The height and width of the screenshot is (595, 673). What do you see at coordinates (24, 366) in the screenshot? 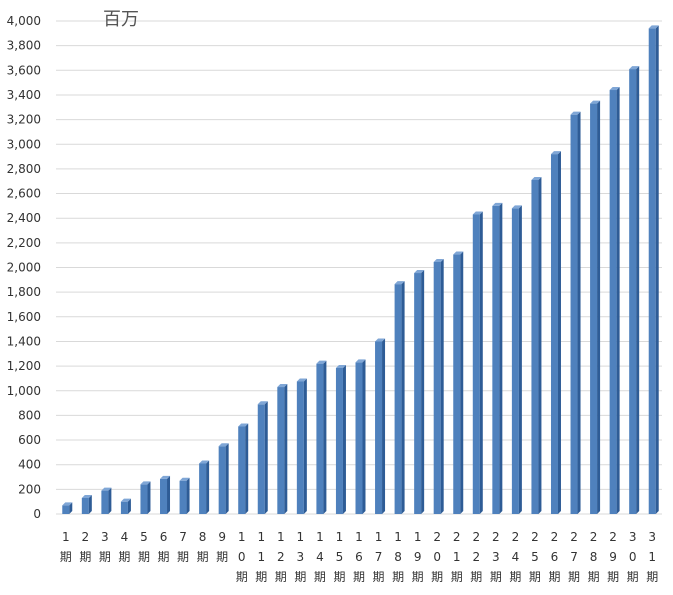
I see `y-tick-label: 1,200` at bounding box center [24, 366].